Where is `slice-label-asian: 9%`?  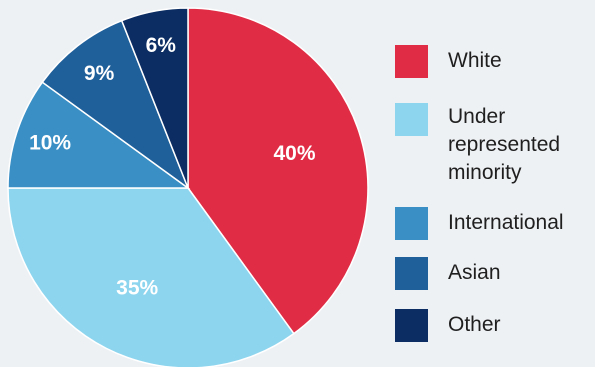
slice-label-asian: 9% is located at coordinates (99, 73).